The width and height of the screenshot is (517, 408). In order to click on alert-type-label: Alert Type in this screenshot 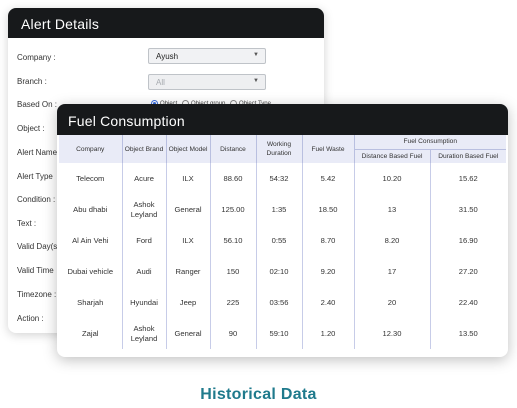, I will do `click(35, 176)`.